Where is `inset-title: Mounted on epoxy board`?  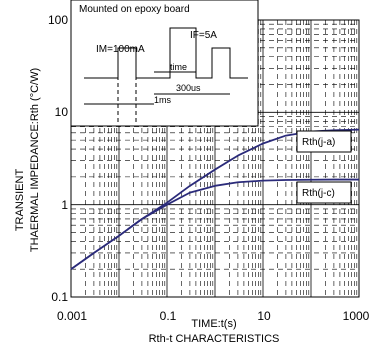
inset-title: Mounted on epoxy board is located at coordinates (134, 9).